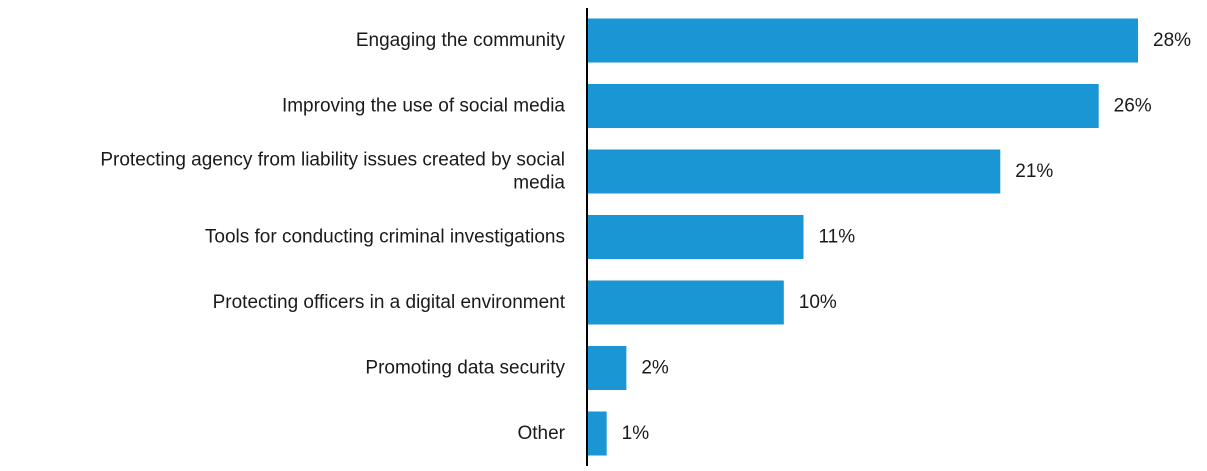 Image resolution: width=1207 pixels, height=471 pixels. What do you see at coordinates (636, 433) in the screenshot?
I see `value-label-6: 1%` at bounding box center [636, 433].